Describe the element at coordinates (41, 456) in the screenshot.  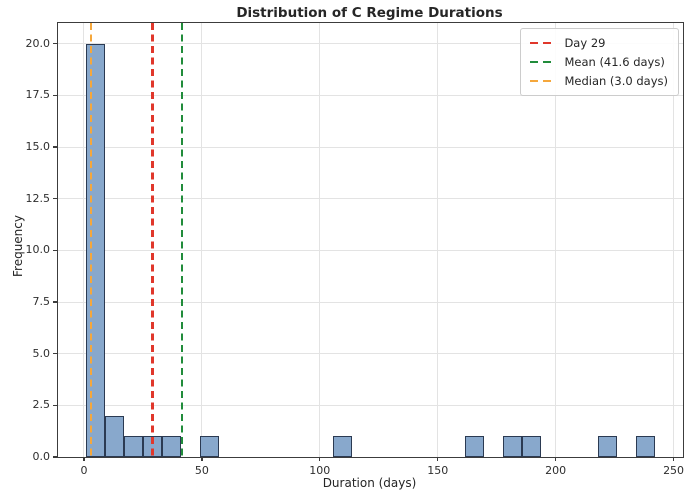
I see `y-tick-label: 0.0` at that location.